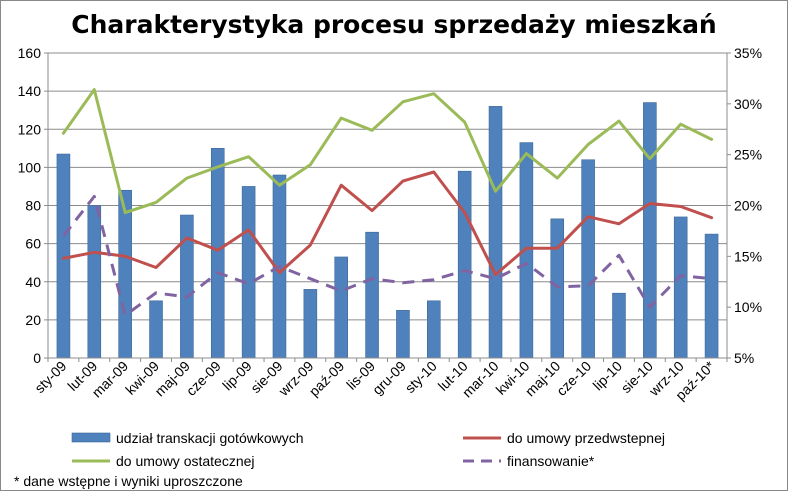 The image size is (788, 491). What do you see at coordinates (30, 91) in the screenshot?
I see `left-axis-tick-label: 140` at bounding box center [30, 91].